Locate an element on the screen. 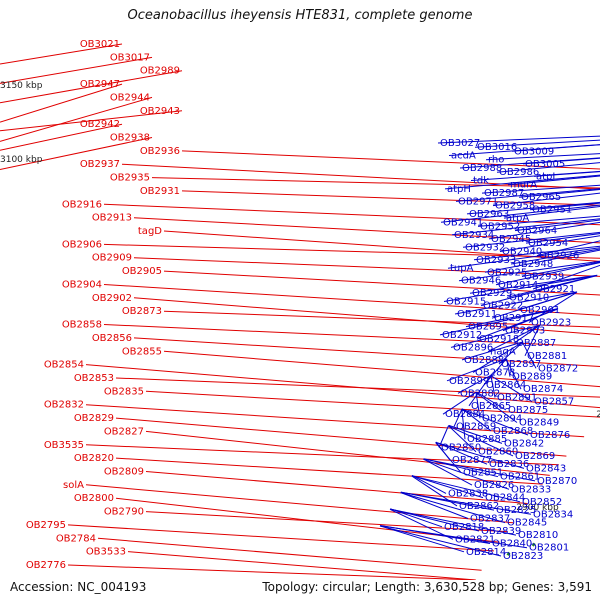  gene-label-right: OB2868 is located at coordinates (513, 431).